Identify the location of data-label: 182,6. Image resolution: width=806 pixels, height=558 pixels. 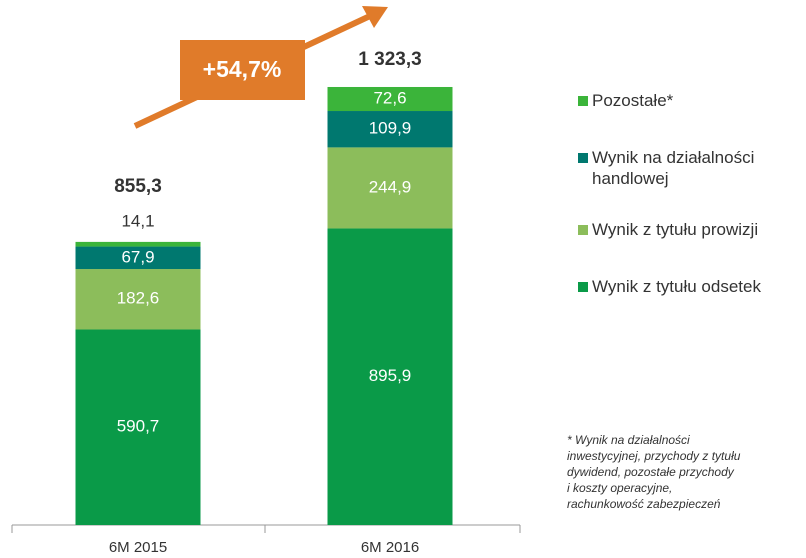
(138, 298).